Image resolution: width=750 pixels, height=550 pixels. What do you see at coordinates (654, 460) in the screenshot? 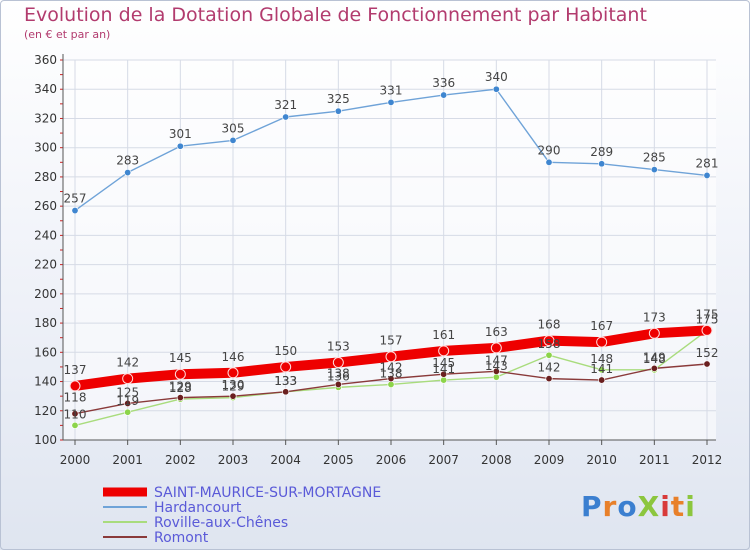
I see `x-tick-label: 2011` at bounding box center [654, 460].